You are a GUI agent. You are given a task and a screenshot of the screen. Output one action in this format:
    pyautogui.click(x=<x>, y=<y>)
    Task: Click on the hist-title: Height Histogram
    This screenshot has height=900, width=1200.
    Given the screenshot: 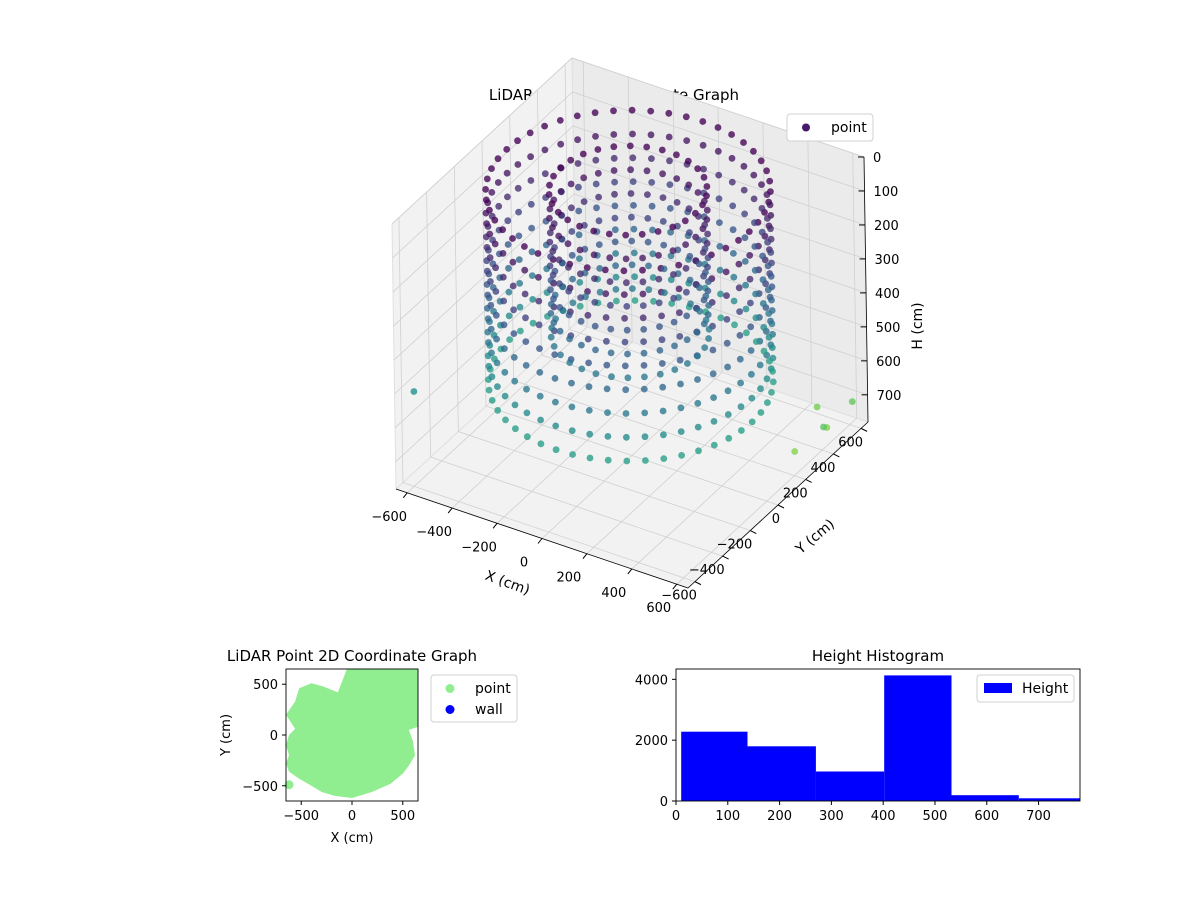 What is the action you would take?
    pyautogui.click(x=878, y=656)
    